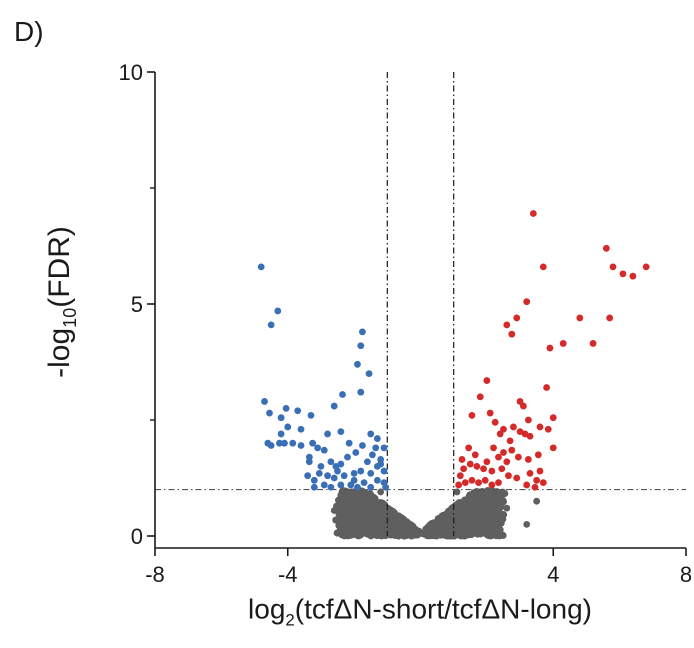 The image size is (694, 648). I want to click on y-tick-label: 10, so click(131, 72).